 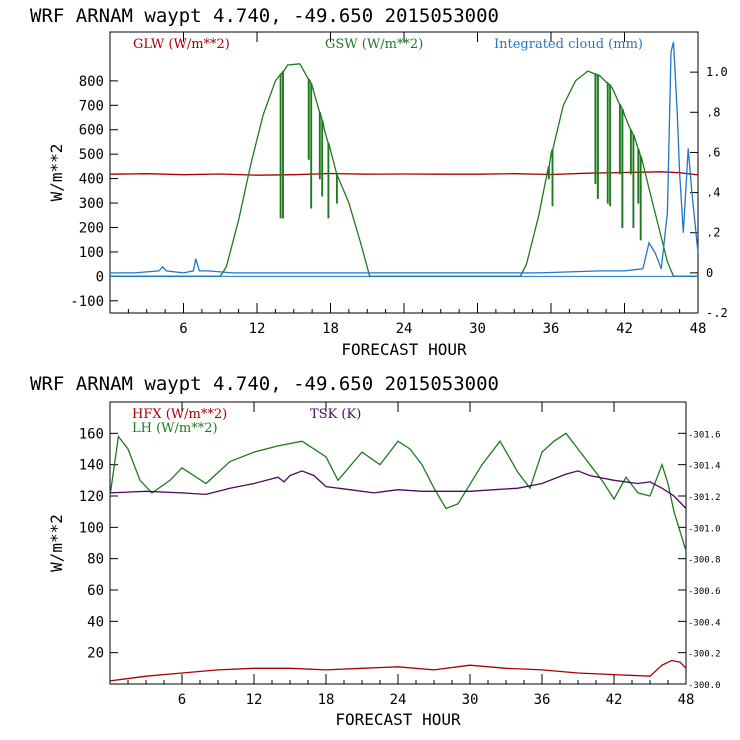 I want to click on y-tick-label: 400, so click(x=91, y=180).